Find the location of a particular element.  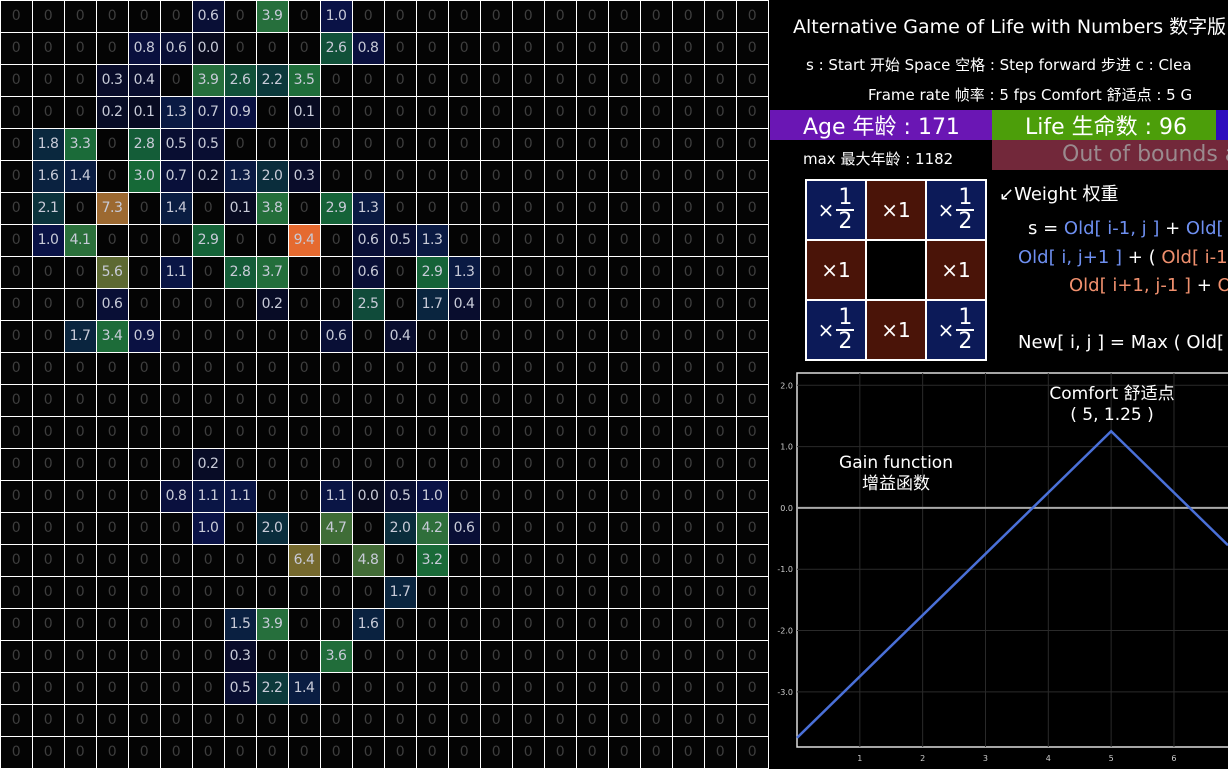

grid-cell: 2.1 is located at coordinates (48, 208).